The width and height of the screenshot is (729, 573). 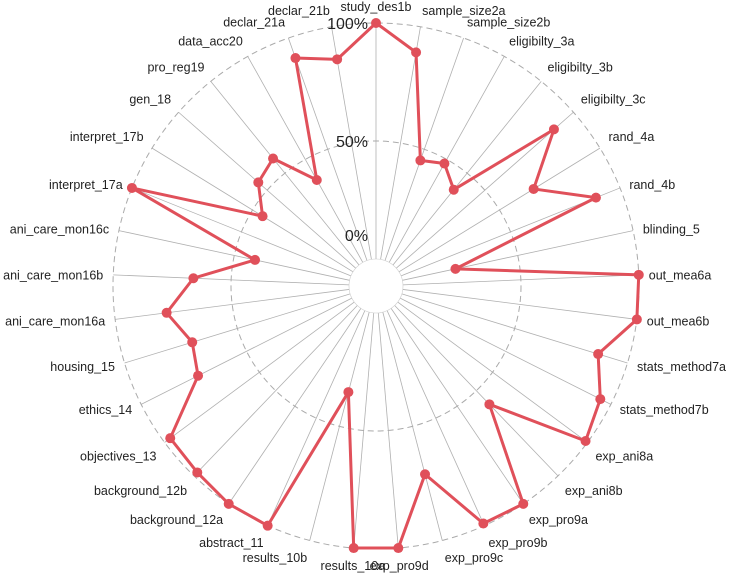 I want to click on axis-label: interpret_17b, so click(x=107, y=137).